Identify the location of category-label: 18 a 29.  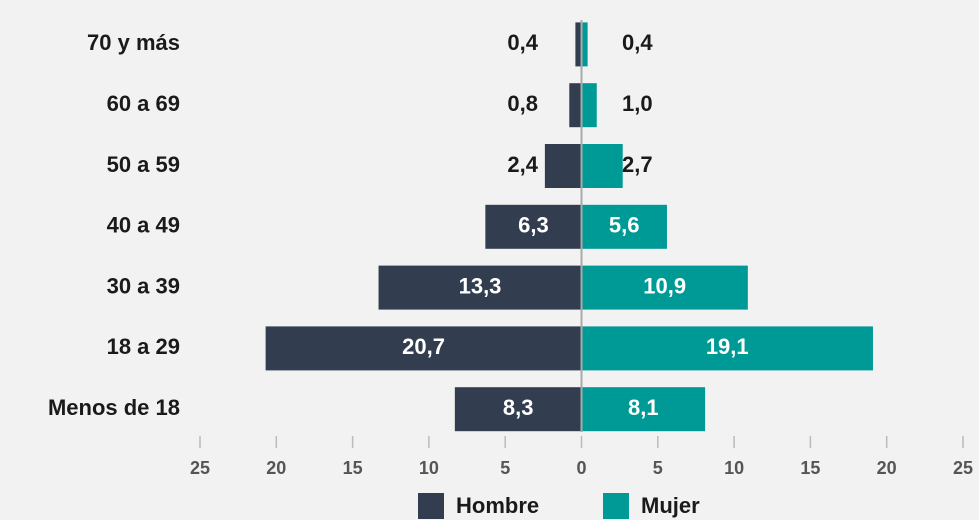
(143, 346).